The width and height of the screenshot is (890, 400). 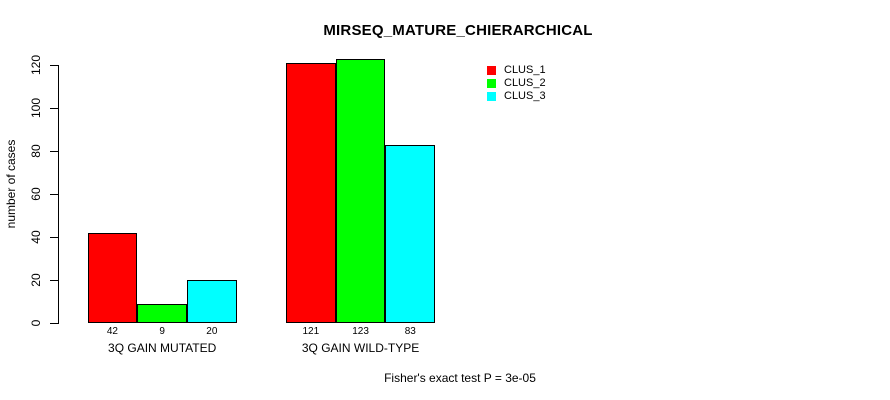 What do you see at coordinates (360, 191) in the screenshot?
I see `bar-clus_2-group2` at bounding box center [360, 191].